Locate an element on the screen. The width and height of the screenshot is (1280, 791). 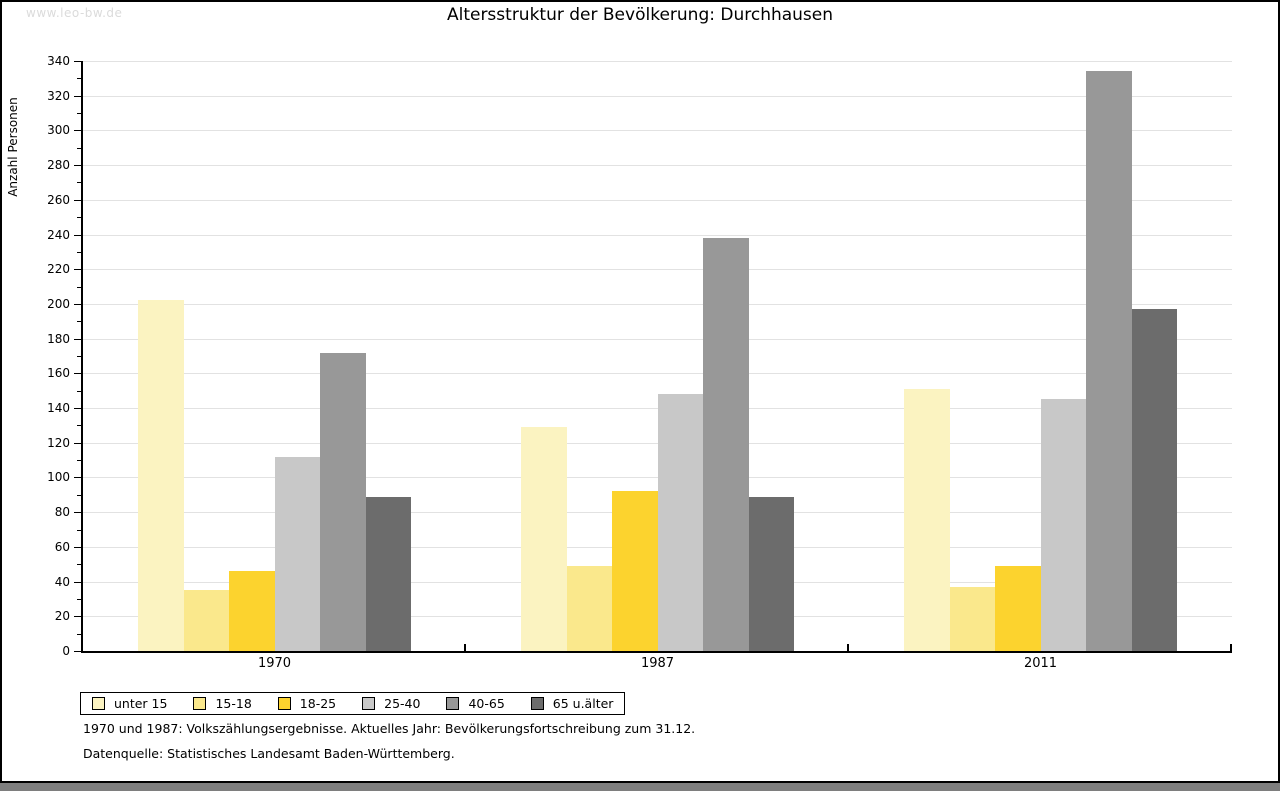
x-category-label-2011: 2011 is located at coordinates (1040, 663).